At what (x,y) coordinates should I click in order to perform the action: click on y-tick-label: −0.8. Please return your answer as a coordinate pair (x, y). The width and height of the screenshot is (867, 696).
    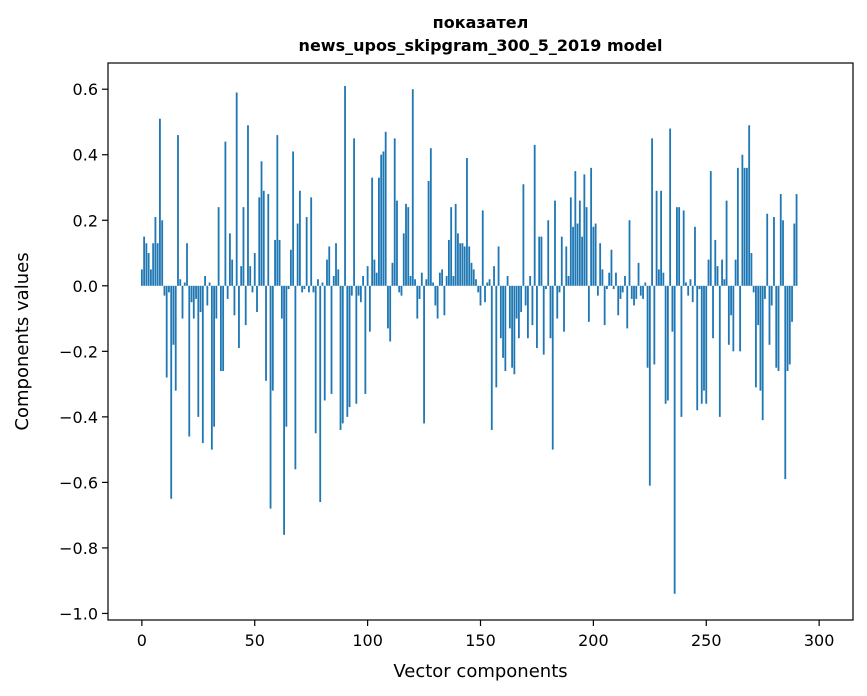
    Looking at the image, I should click on (78, 548).